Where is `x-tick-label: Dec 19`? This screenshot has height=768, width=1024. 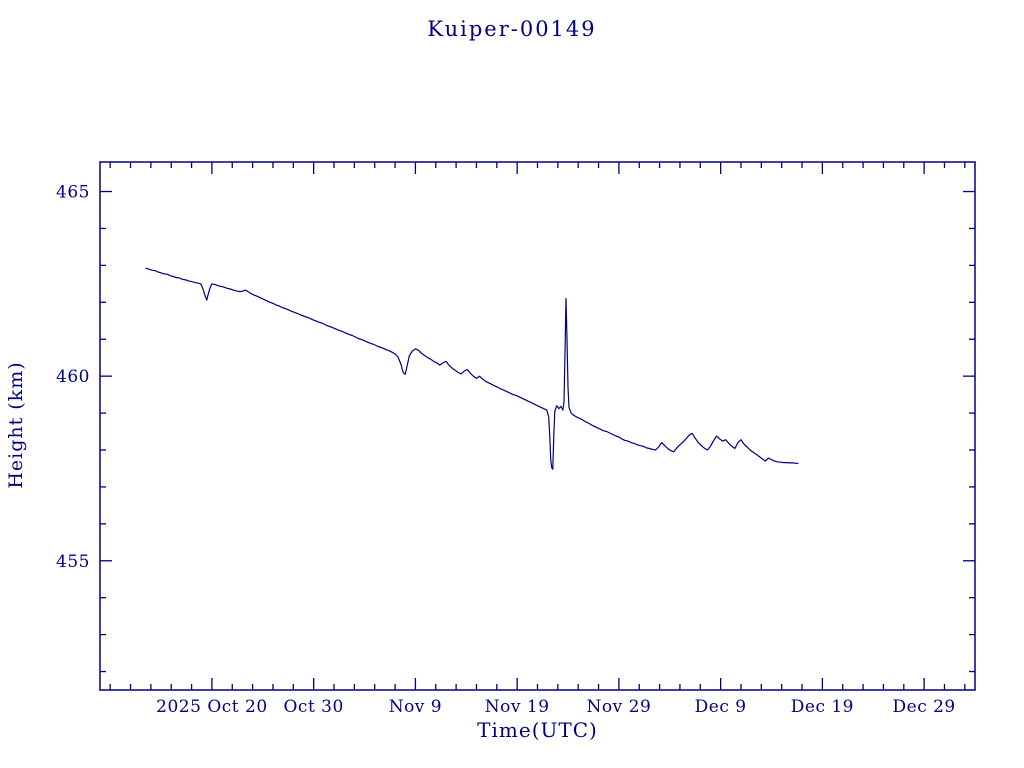
x-tick-label: Dec 19 is located at coordinates (822, 707).